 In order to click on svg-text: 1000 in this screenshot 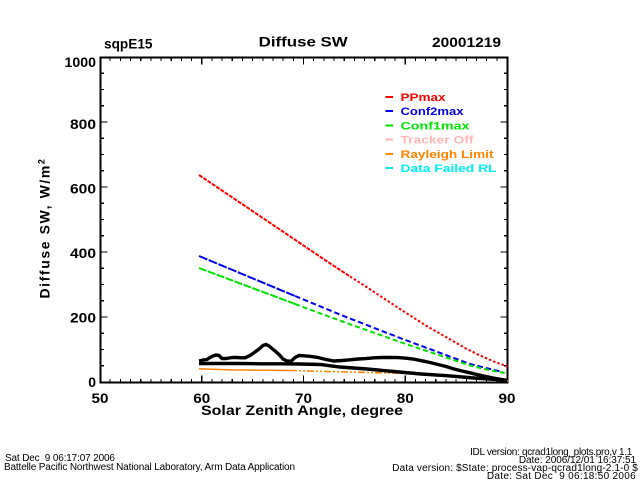, I will do `click(81, 62)`.